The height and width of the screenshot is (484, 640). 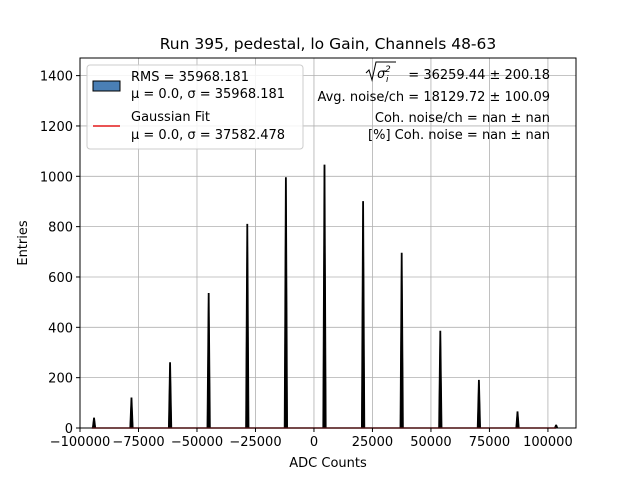 I want to click on x-tick-label: 75000, so click(x=489, y=442).